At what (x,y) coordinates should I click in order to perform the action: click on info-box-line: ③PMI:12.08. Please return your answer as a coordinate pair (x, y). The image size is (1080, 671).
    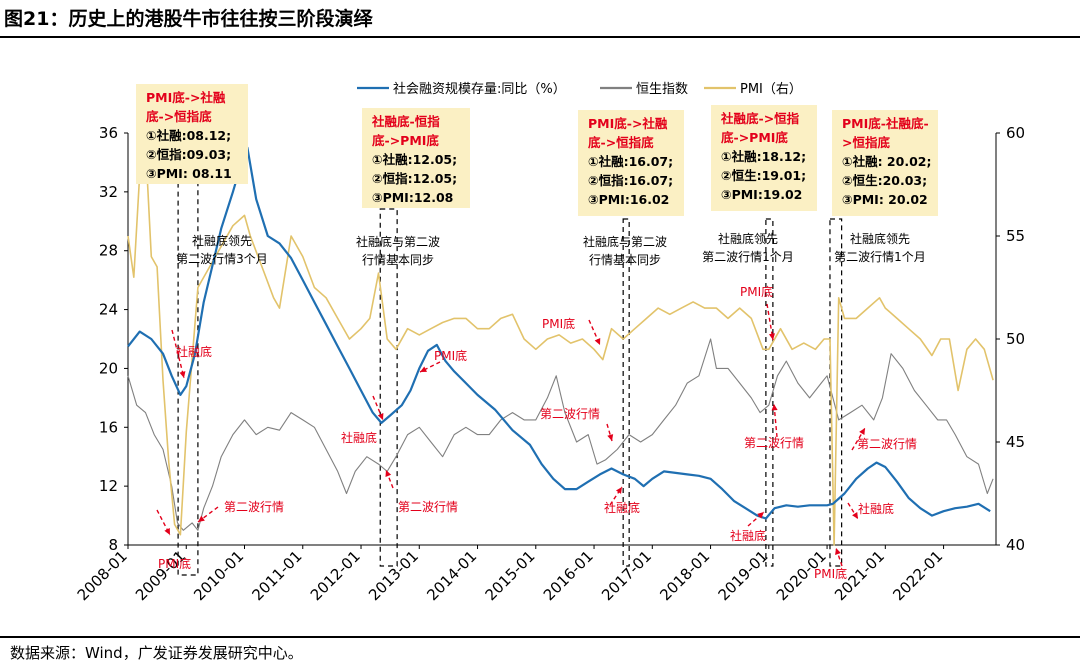
    Looking at the image, I should click on (412, 197).